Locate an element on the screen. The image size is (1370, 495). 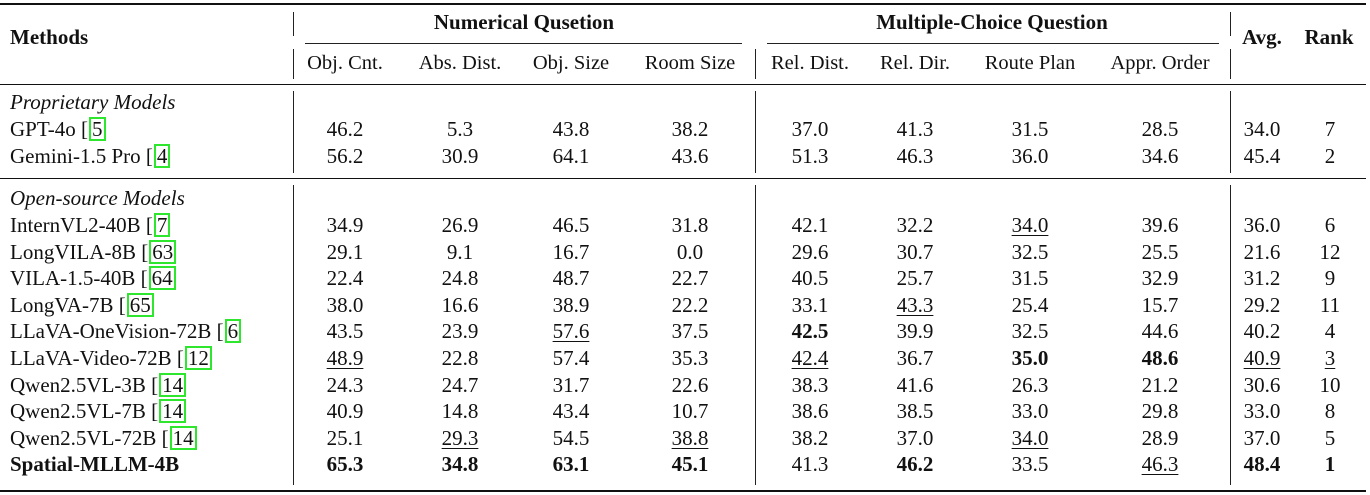
rank-cell: 1 is located at coordinates (1330, 464).